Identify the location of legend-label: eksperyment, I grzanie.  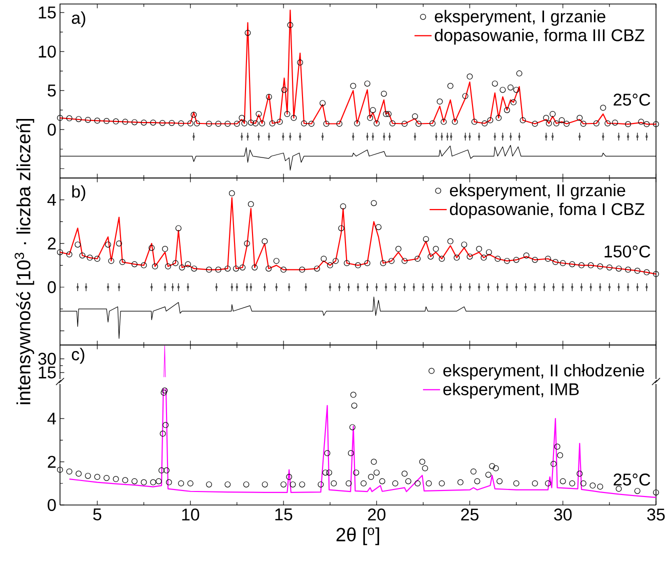
(520, 18).